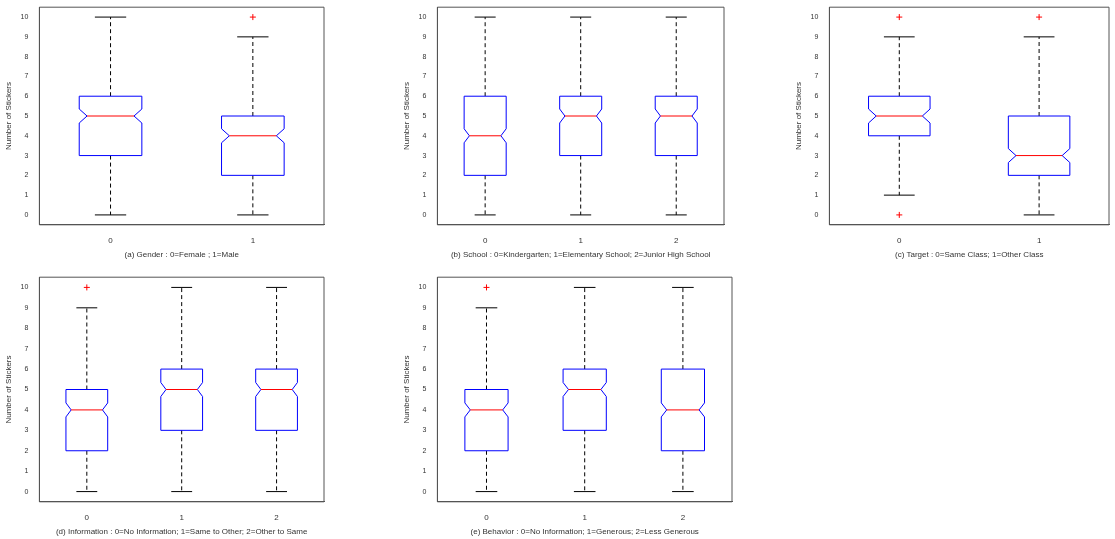 The width and height of the screenshot is (1115, 539). What do you see at coordinates (182, 255) in the screenshot?
I see `x-axis-title: (a) Gender : 0=Female ; 1=Male` at bounding box center [182, 255].